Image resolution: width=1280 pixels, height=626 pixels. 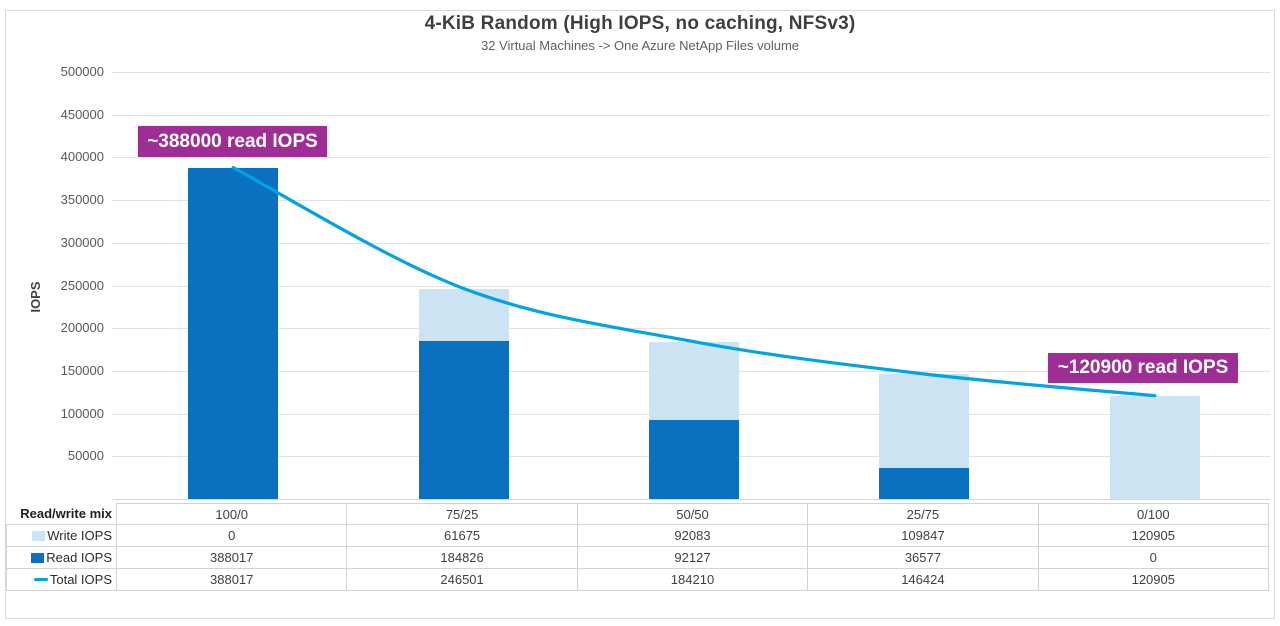 I want to click on table-value-cell: 109847, so click(x=923, y=536).